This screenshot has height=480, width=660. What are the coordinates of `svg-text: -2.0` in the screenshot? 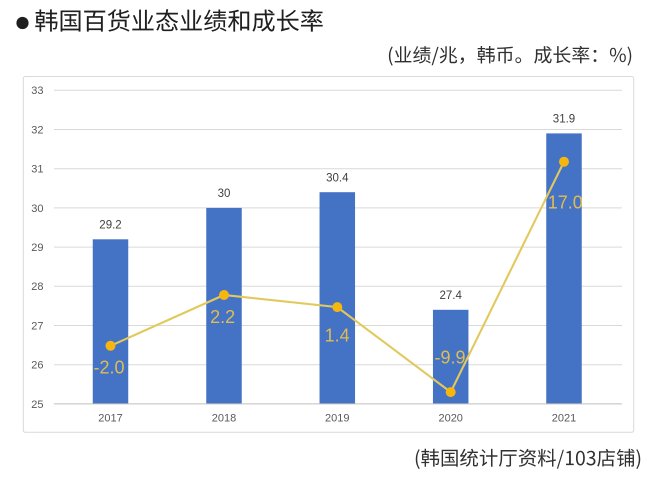 It's located at (108, 368).